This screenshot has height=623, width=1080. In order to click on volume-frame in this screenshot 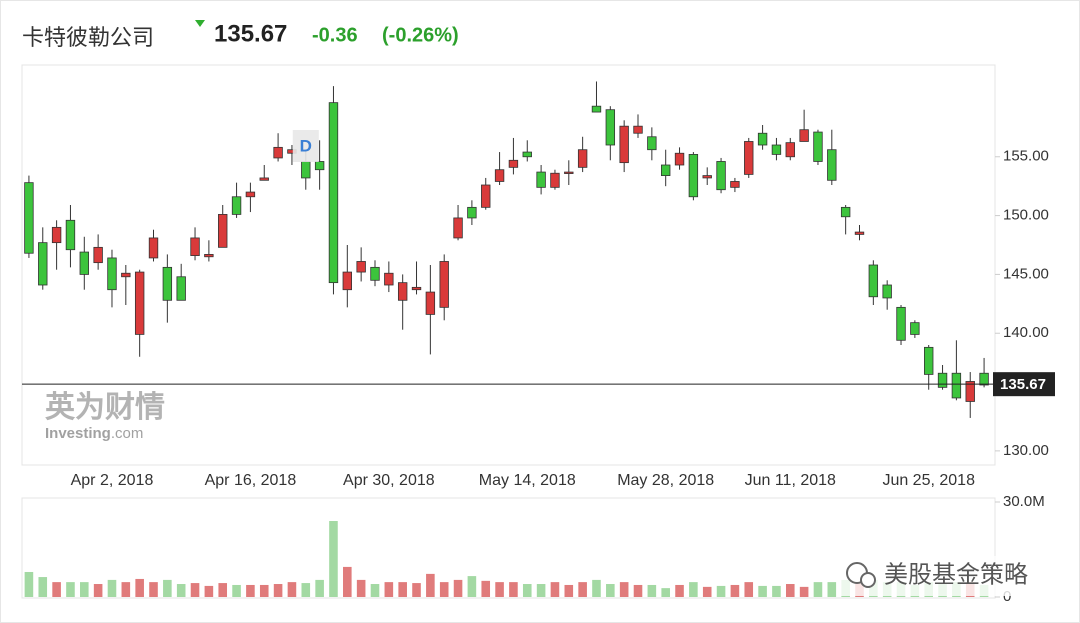, I will do `click(508, 548)`.